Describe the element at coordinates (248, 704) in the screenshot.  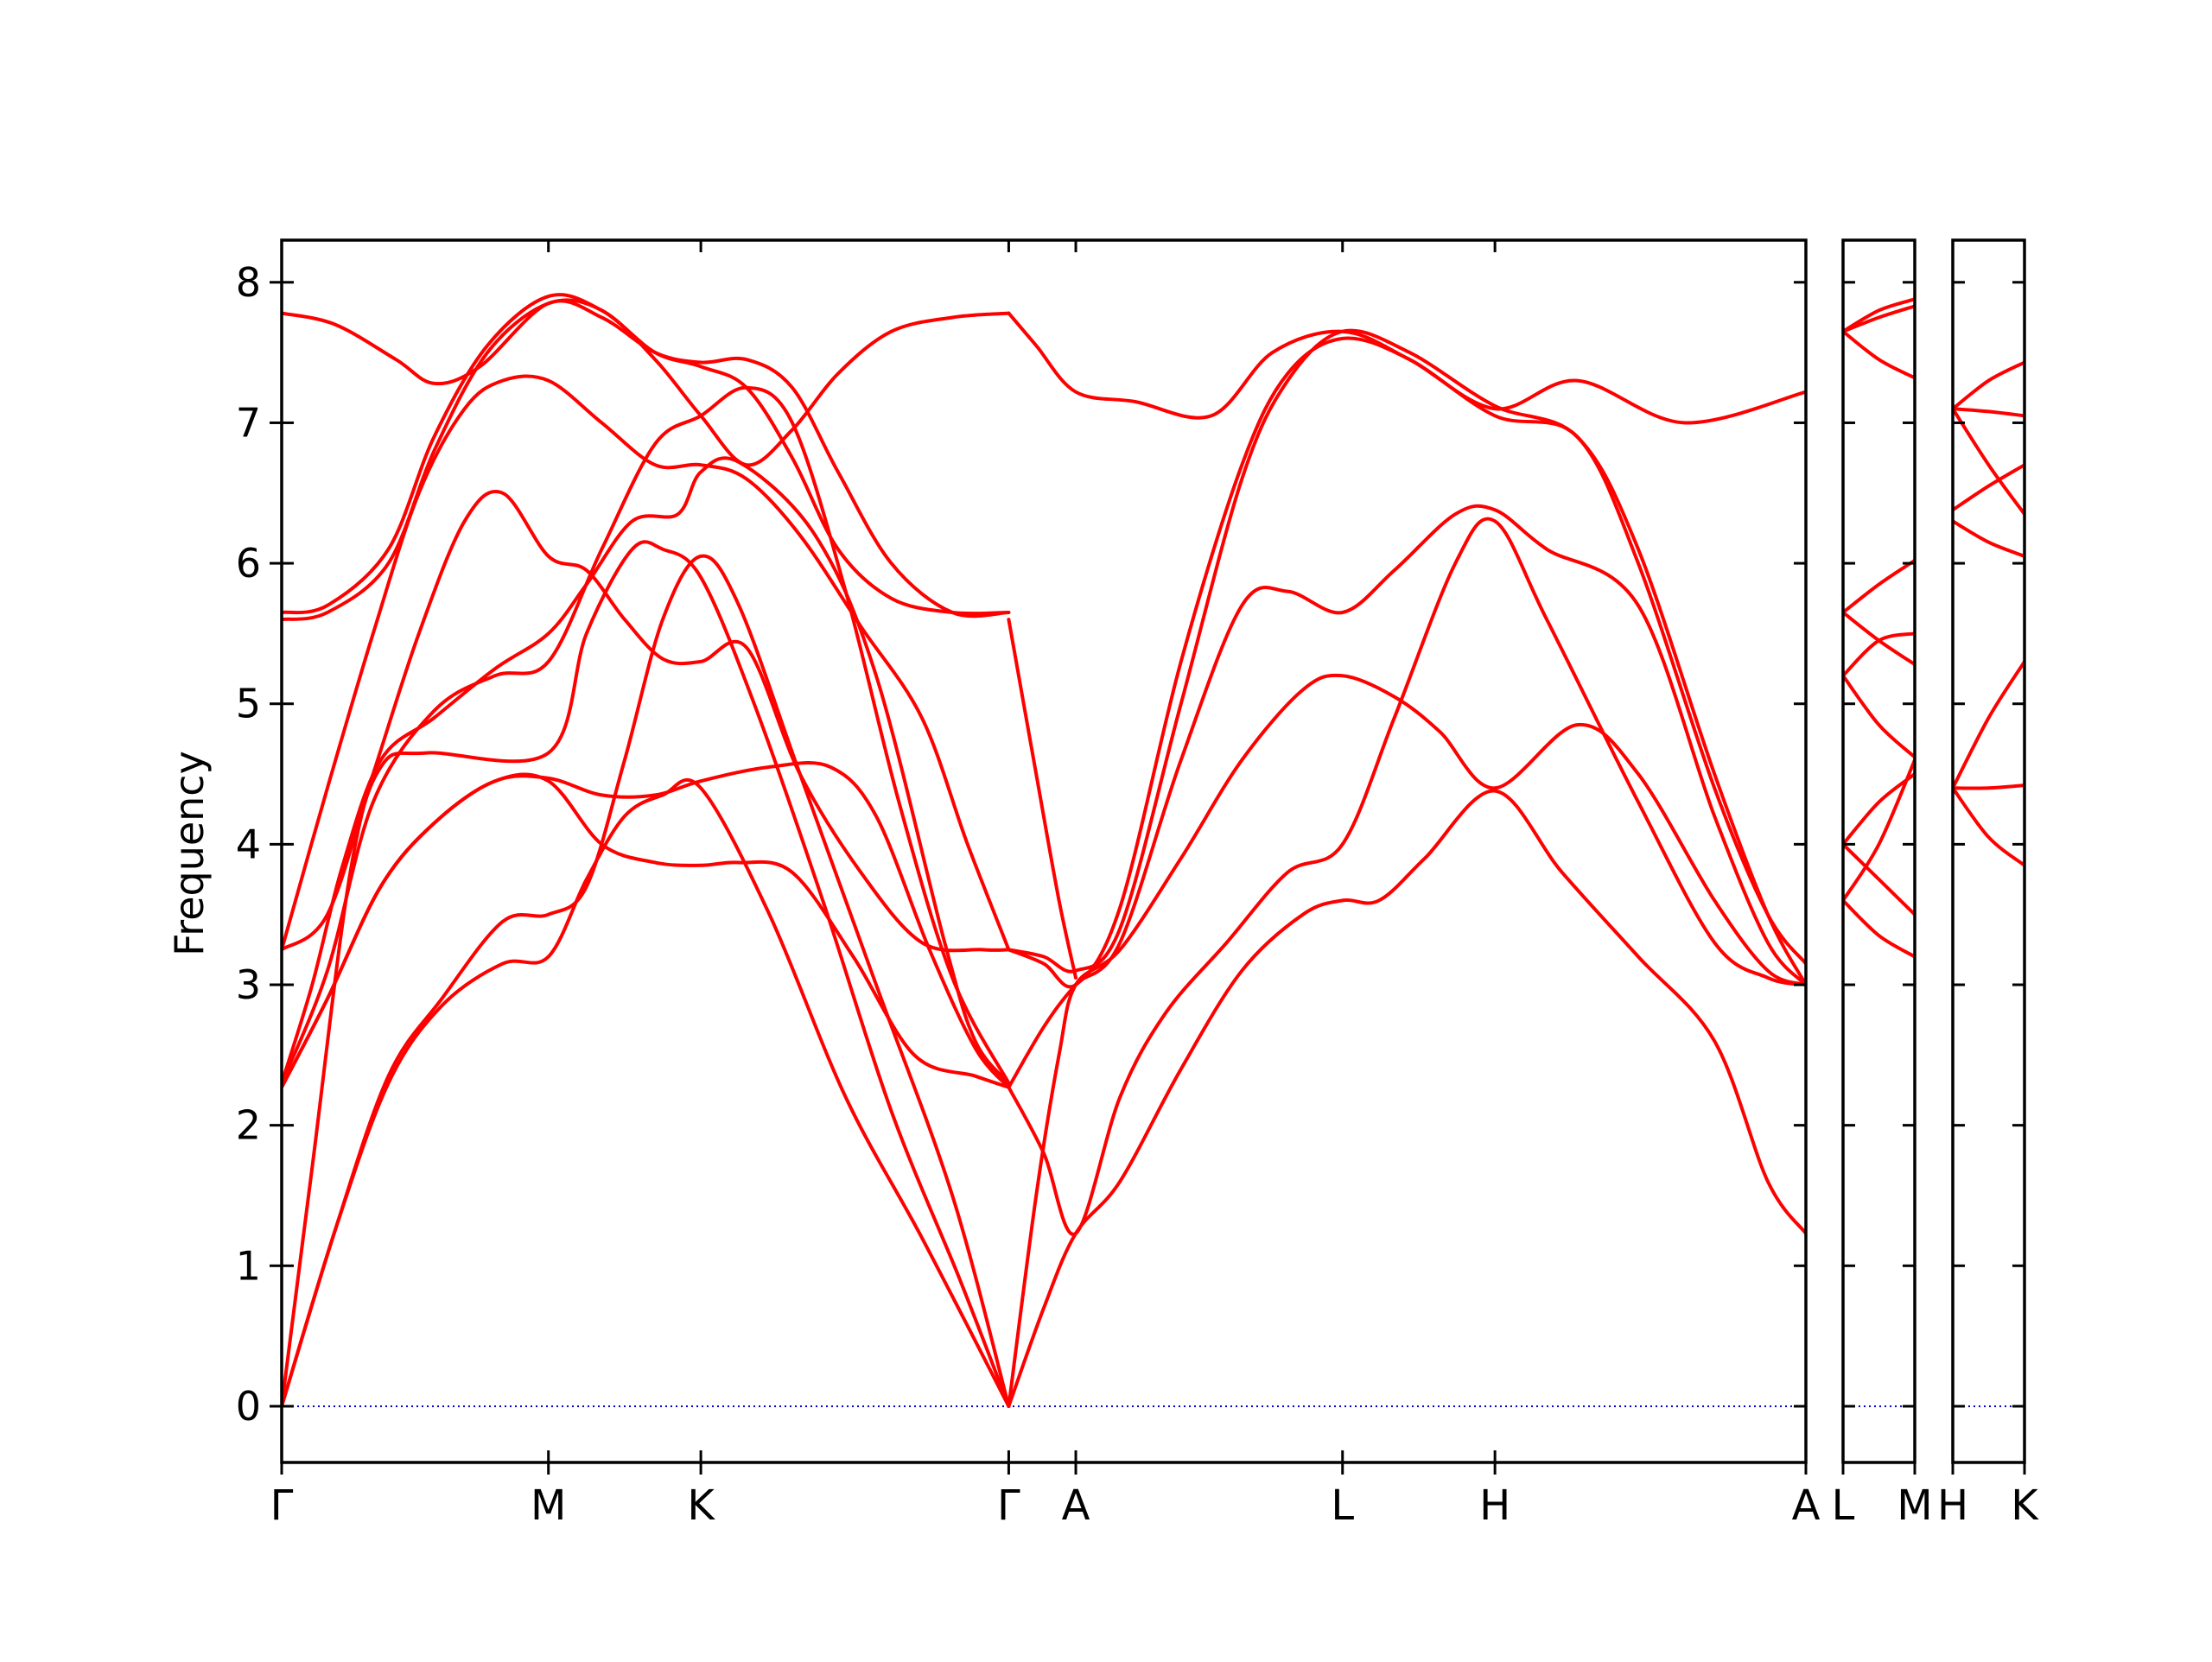
I see `y-tick-label: 5` at that location.